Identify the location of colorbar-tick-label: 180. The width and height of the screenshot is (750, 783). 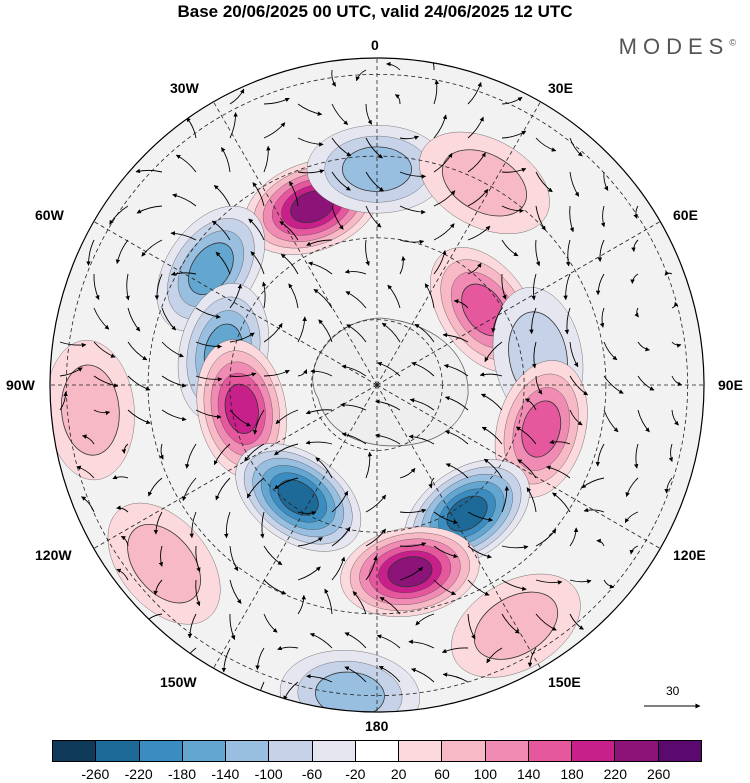
(572, 774).